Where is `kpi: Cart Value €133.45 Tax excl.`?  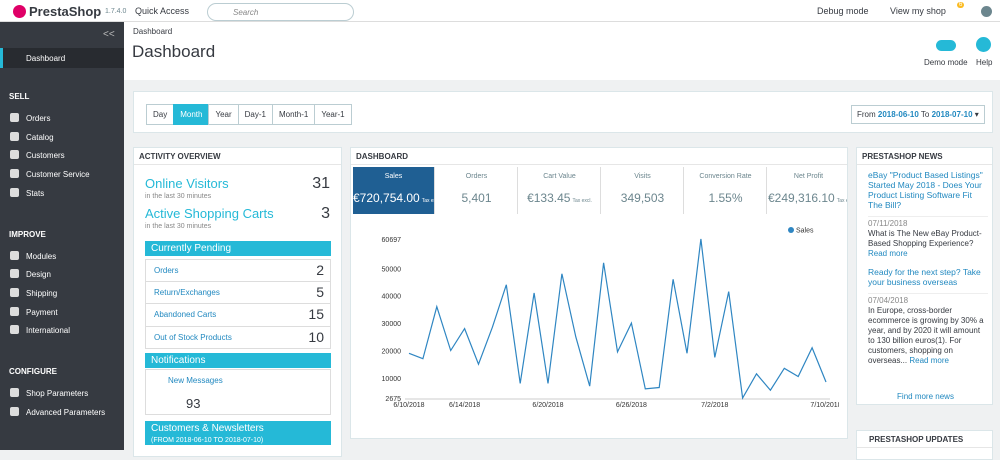
kpi: Cart Value €133.45 Tax excl. is located at coordinates (560, 190).